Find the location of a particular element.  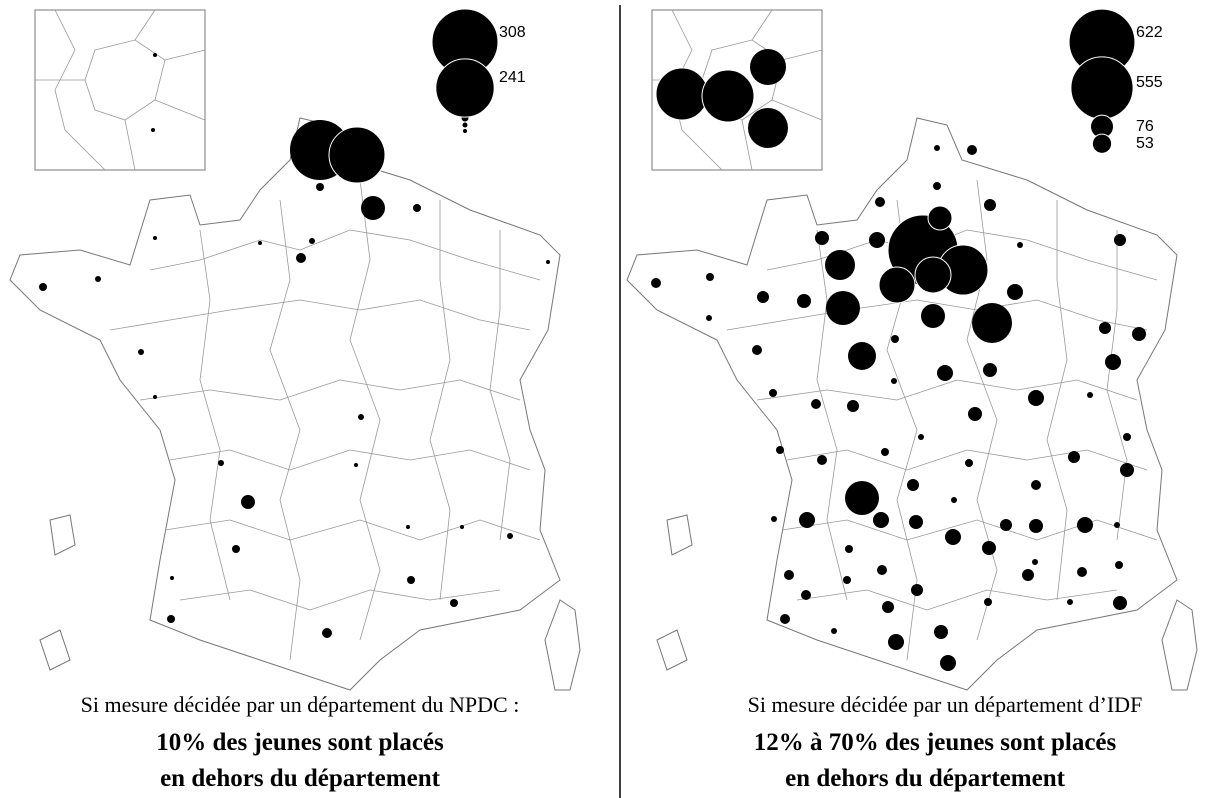

legend-label: 241 is located at coordinates (512, 77).